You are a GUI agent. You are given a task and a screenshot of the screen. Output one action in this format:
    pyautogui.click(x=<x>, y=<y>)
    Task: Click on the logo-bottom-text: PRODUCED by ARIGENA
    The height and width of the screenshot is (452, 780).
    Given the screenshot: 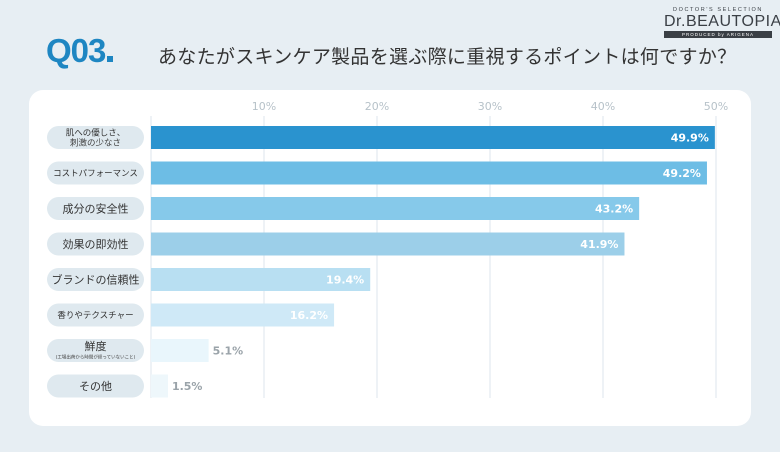 What is the action you would take?
    pyautogui.click(x=718, y=34)
    